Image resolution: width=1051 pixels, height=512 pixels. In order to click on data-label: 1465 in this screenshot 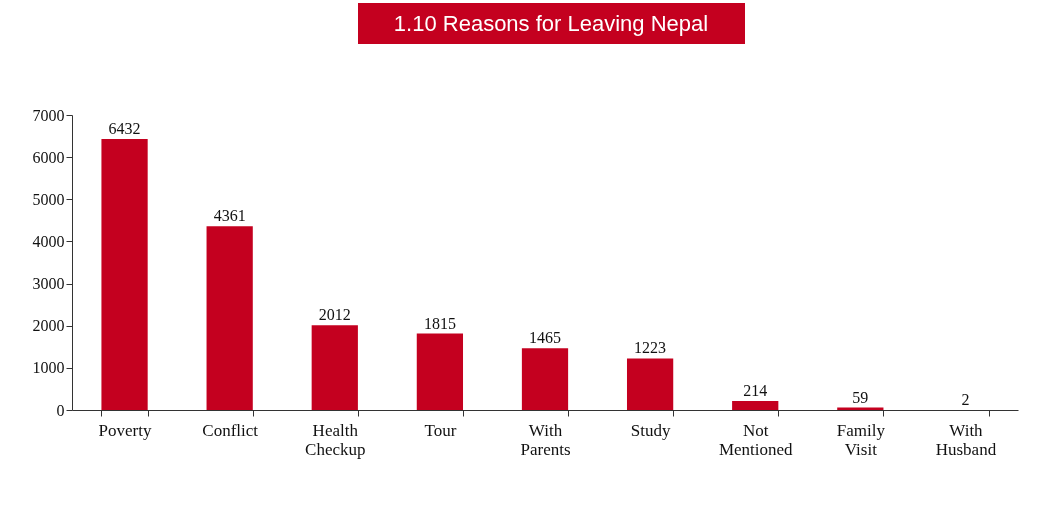, I will do `click(545, 338)`.